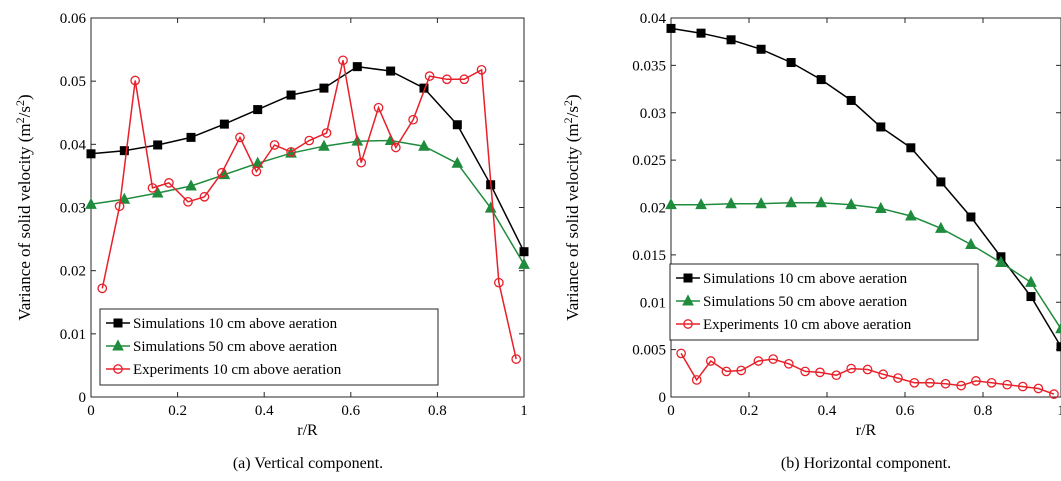 The height and width of the screenshot is (481, 1061). Describe the element at coordinates (663, 398) in the screenshot. I see `y-tick-label: 0` at that location.